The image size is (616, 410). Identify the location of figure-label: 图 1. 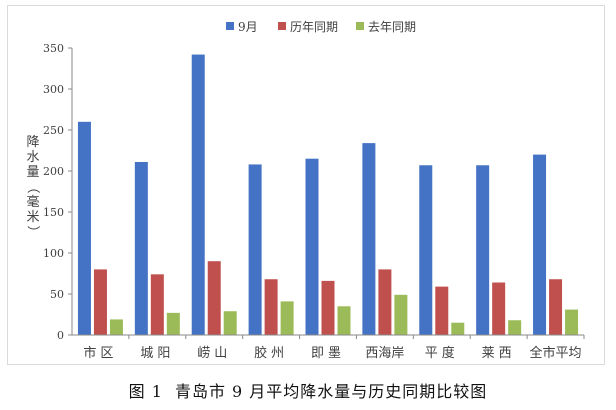
(145, 391).